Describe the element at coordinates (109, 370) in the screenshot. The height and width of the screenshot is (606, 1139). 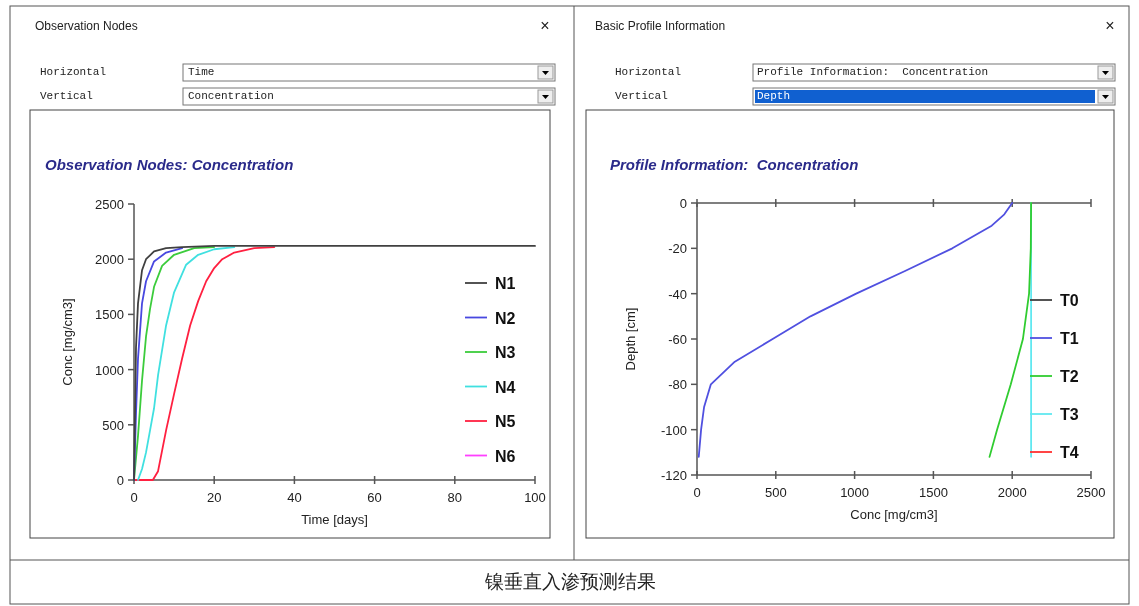
I see `y-tick-label: 1000` at that location.